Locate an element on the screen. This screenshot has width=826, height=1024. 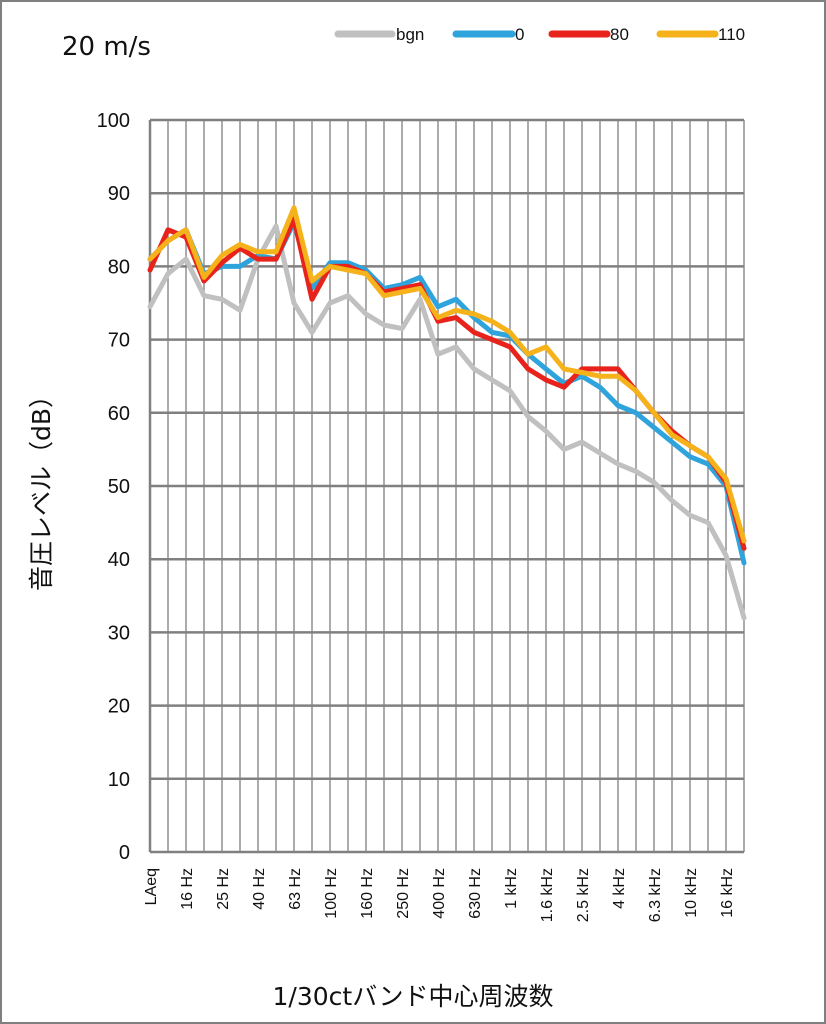
x-tick-label: 4 kHz is located at coordinates (619, 888).